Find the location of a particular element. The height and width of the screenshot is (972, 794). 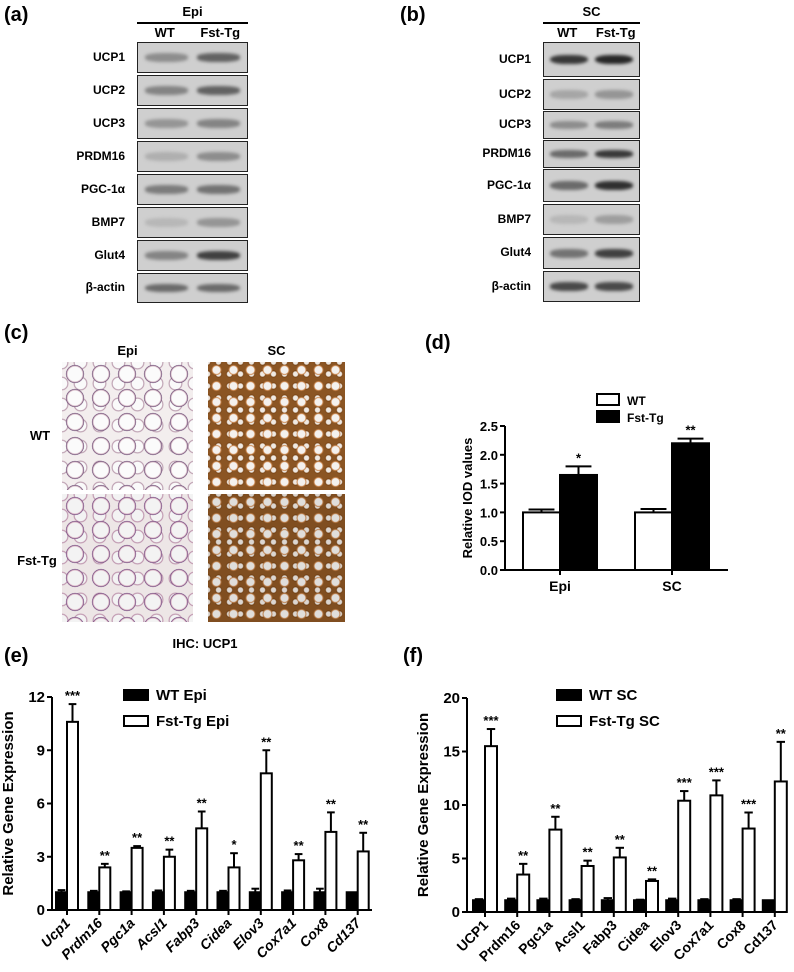

y-tick-label: 5 is located at coordinates (456, 859).